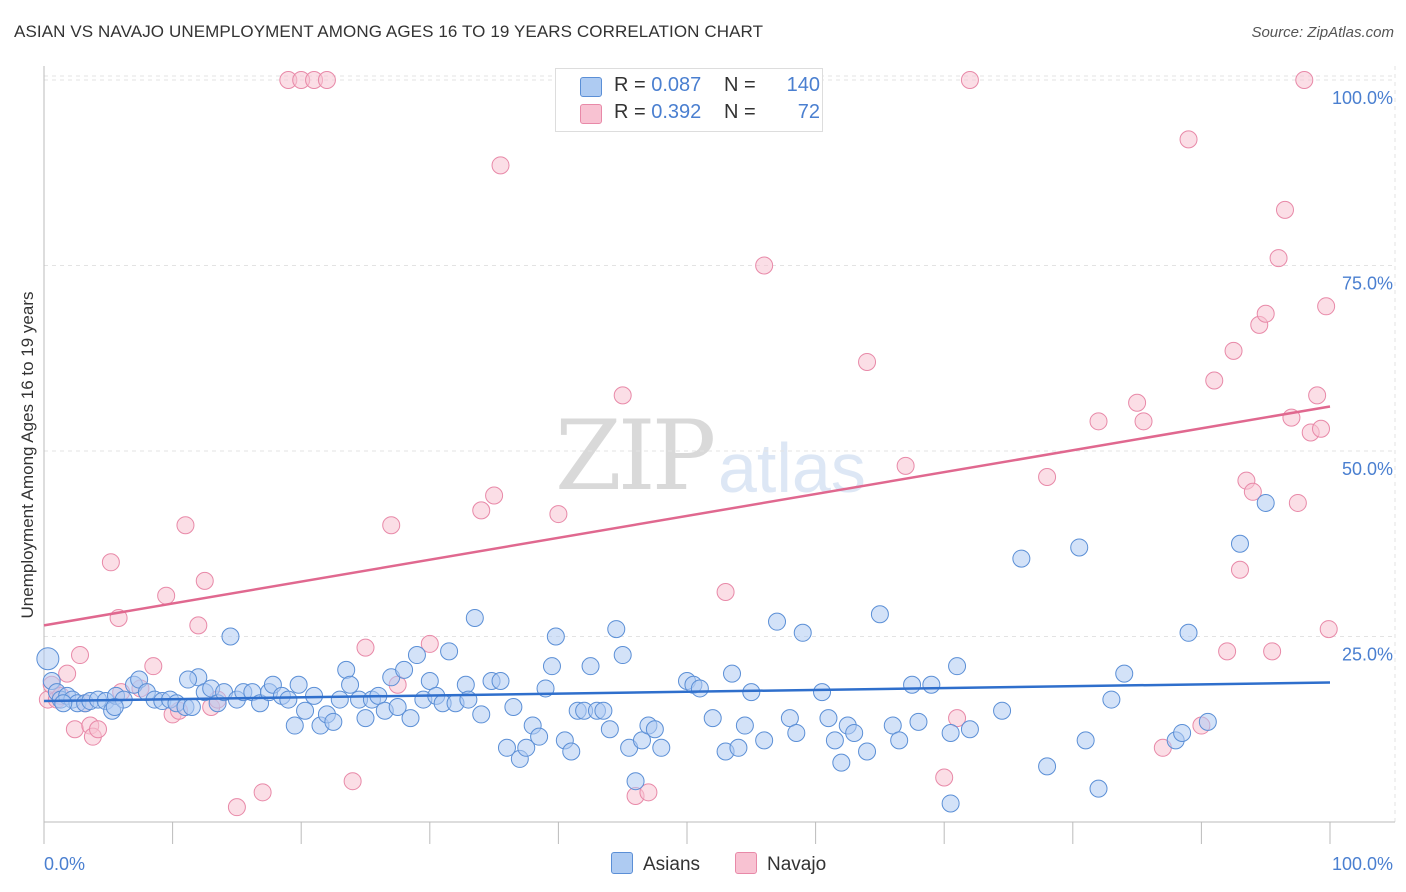 The image size is (1406, 892). Describe the element at coordinates (1367, 469) in the screenshot. I see `y-tick-label: 50.0%` at that location.